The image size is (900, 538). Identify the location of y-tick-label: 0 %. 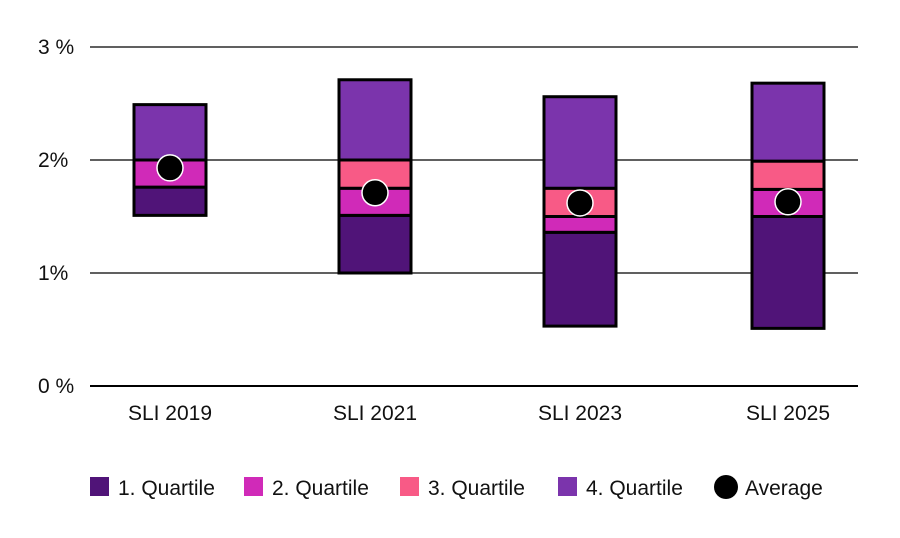
(56, 386).